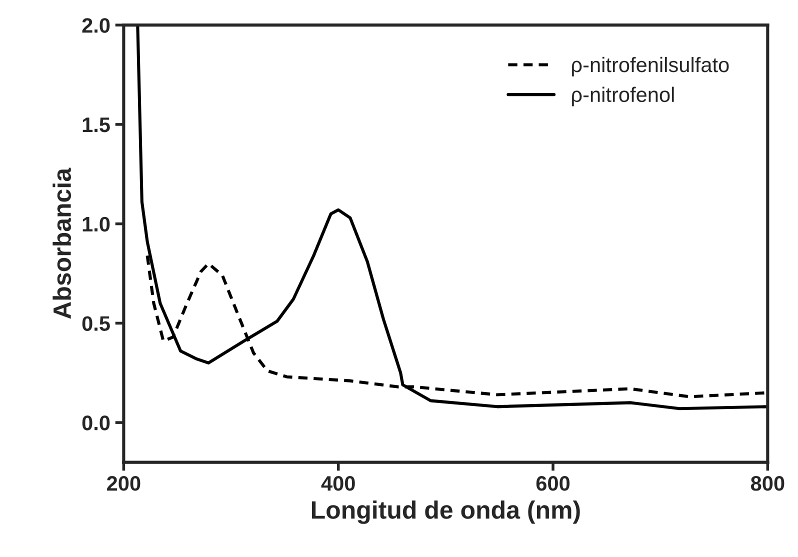 This screenshot has height=557, width=798. Describe the element at coordinates (96, 323) in the screenshot. I see `y-tick-label: 0.5` at that location.